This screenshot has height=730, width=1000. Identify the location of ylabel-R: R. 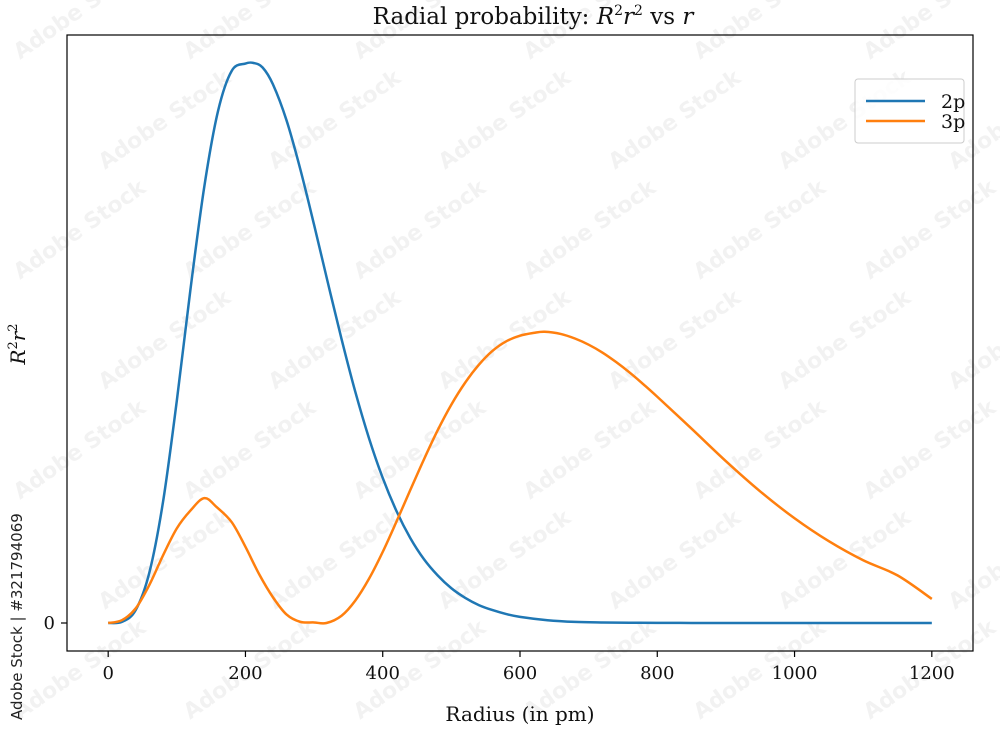
(18, 358).